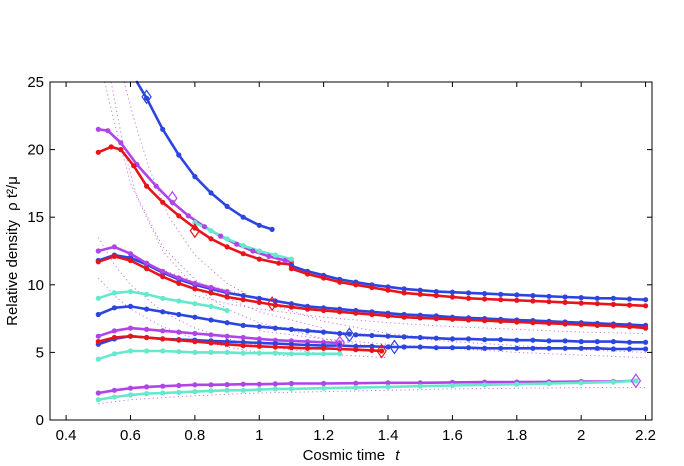  Describe the element at coordinates (35, 82) in the screenshot. I see `y-tick-label-5: 25` at that location.